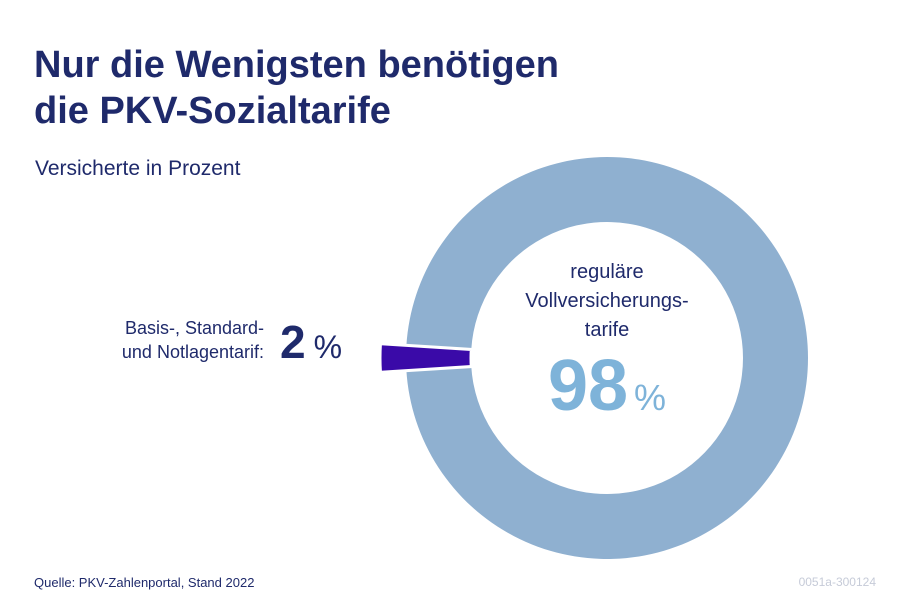 The image size is (900, 600). What do you see at coordinates (311, 342) in the screenshot?
I see `social-tariff-value: 2%` at bounding box center [311, 342].